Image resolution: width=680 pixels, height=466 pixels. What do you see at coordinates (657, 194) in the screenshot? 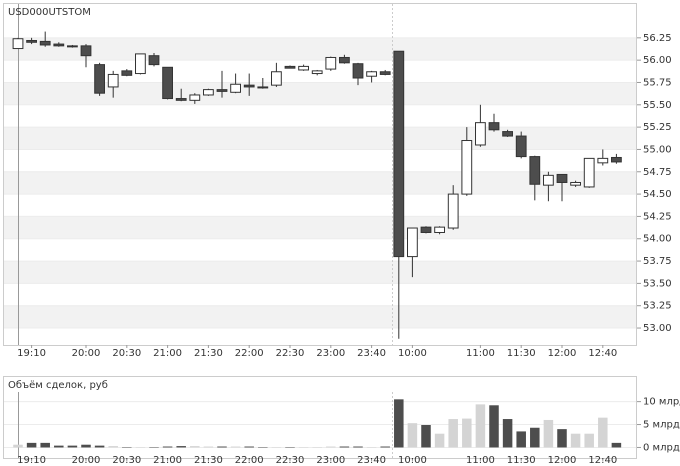
I see `y-tick-label: 54.50` at bounding box center [657, 194].